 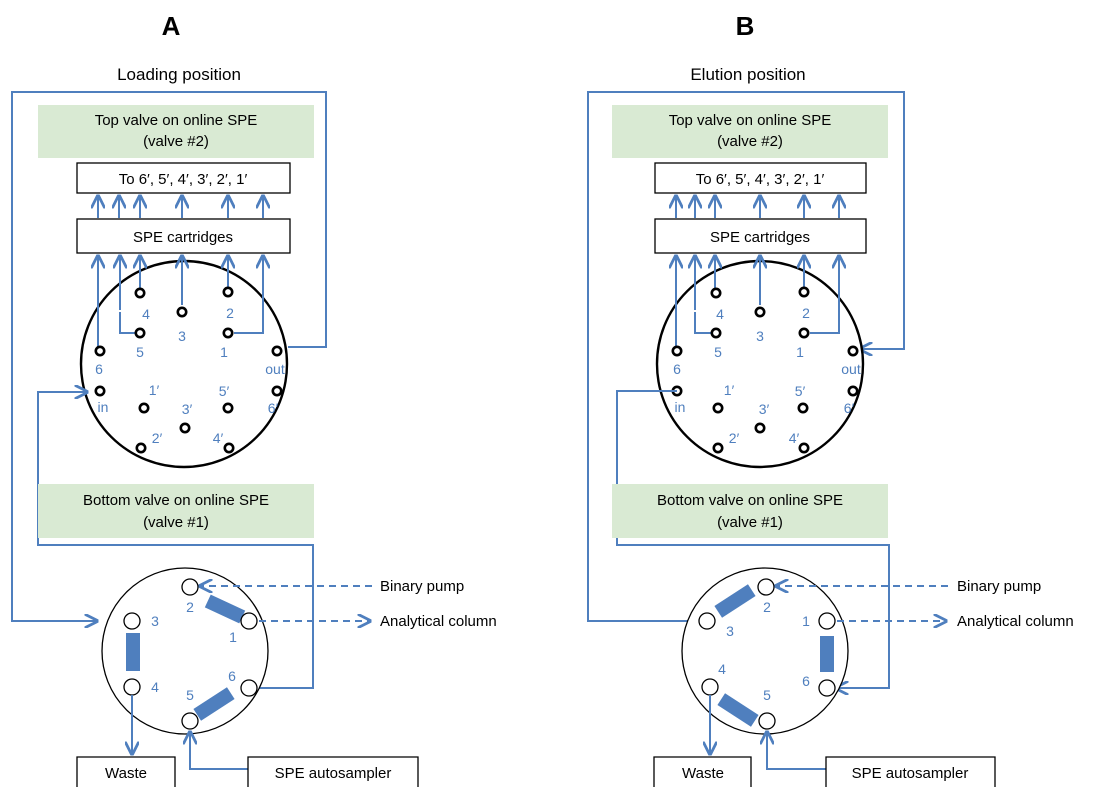 What do you see at coordinates (140, 352) in the screenshot?
I see `port-label: 5` at bounding box center [140, 352].